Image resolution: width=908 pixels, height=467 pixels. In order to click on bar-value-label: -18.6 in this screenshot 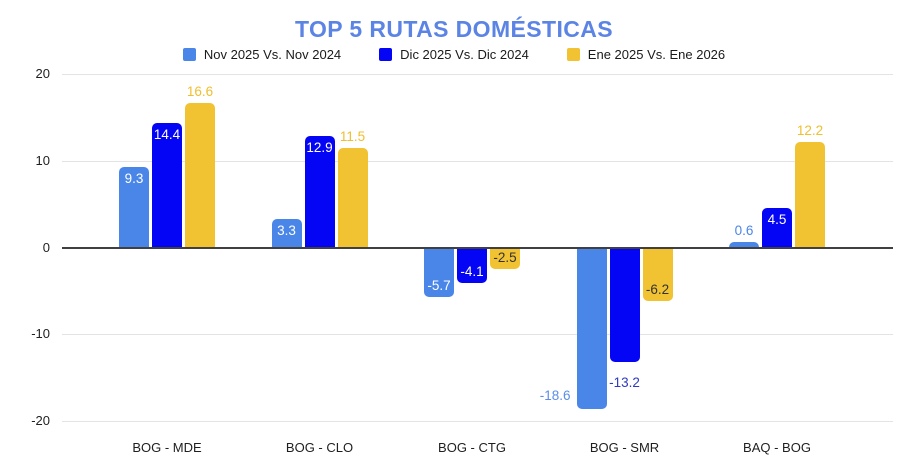, I will do `click(555, 395)`.